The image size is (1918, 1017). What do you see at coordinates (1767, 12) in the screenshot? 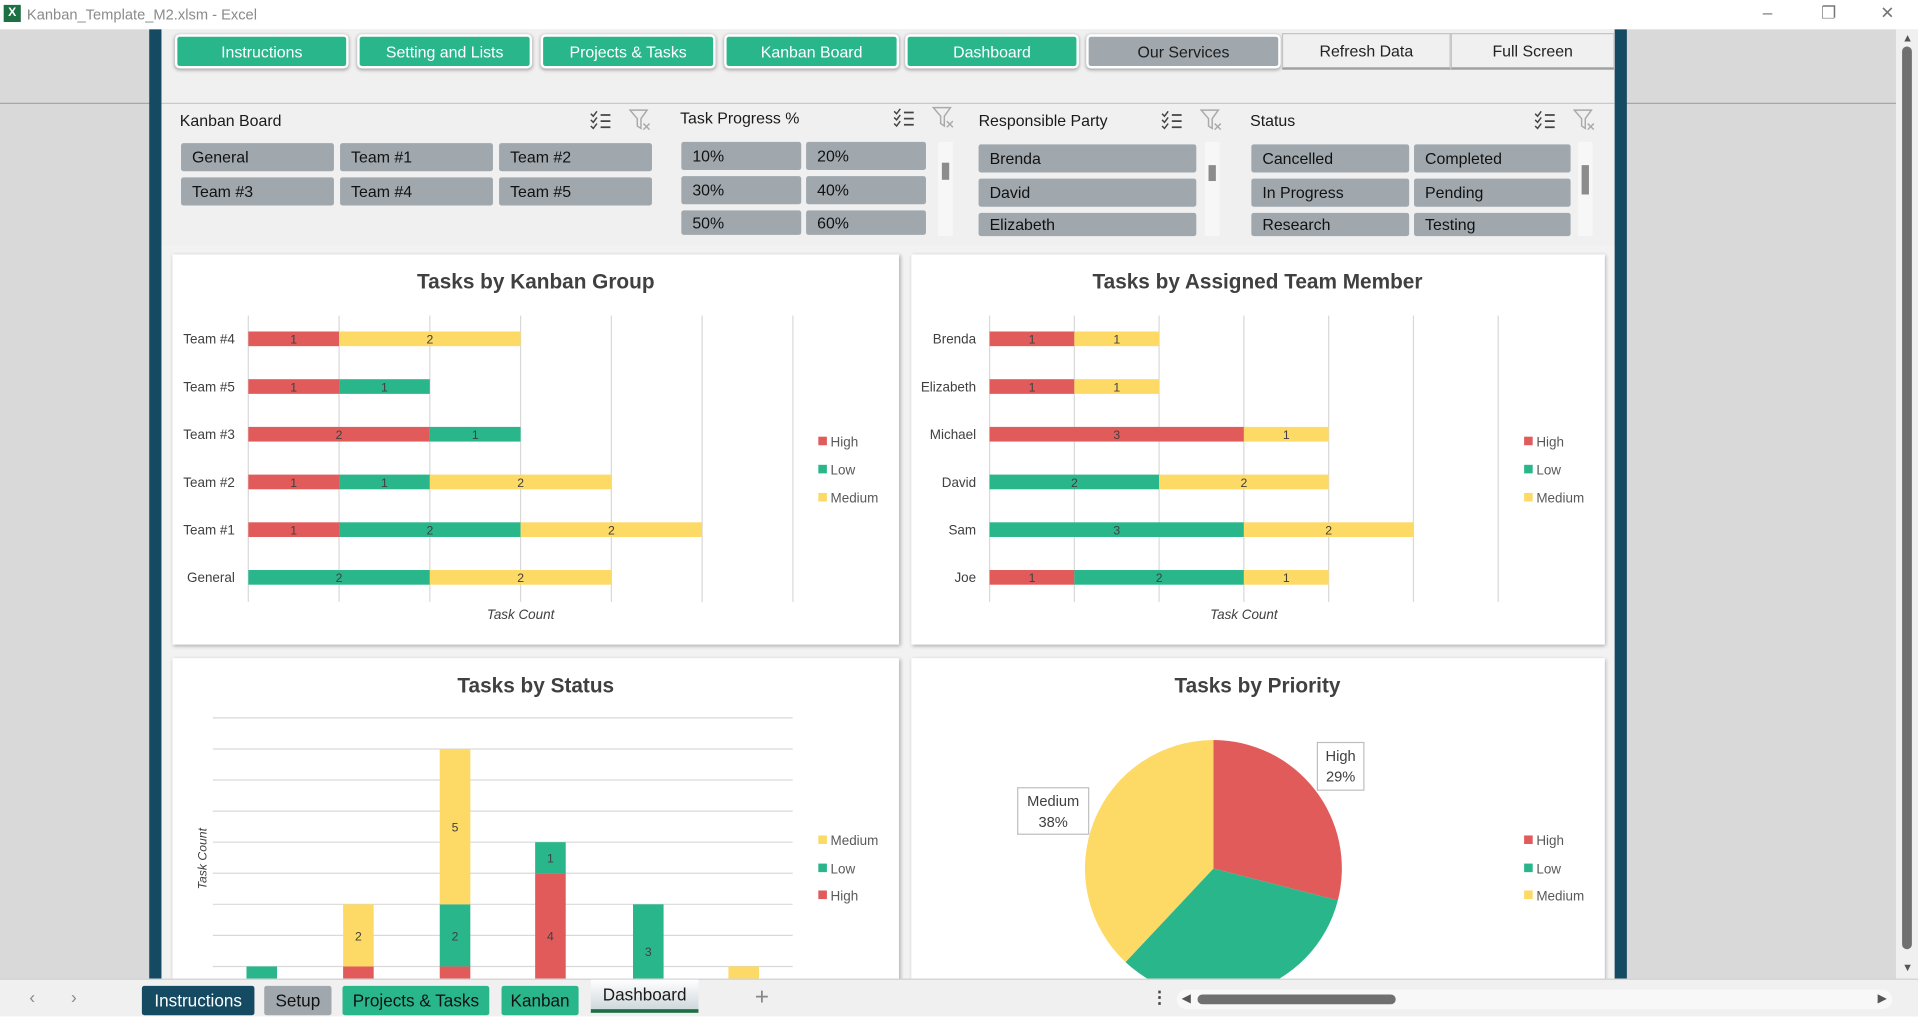
I see `minimize-button: –` at bounding box center [1767, 12].